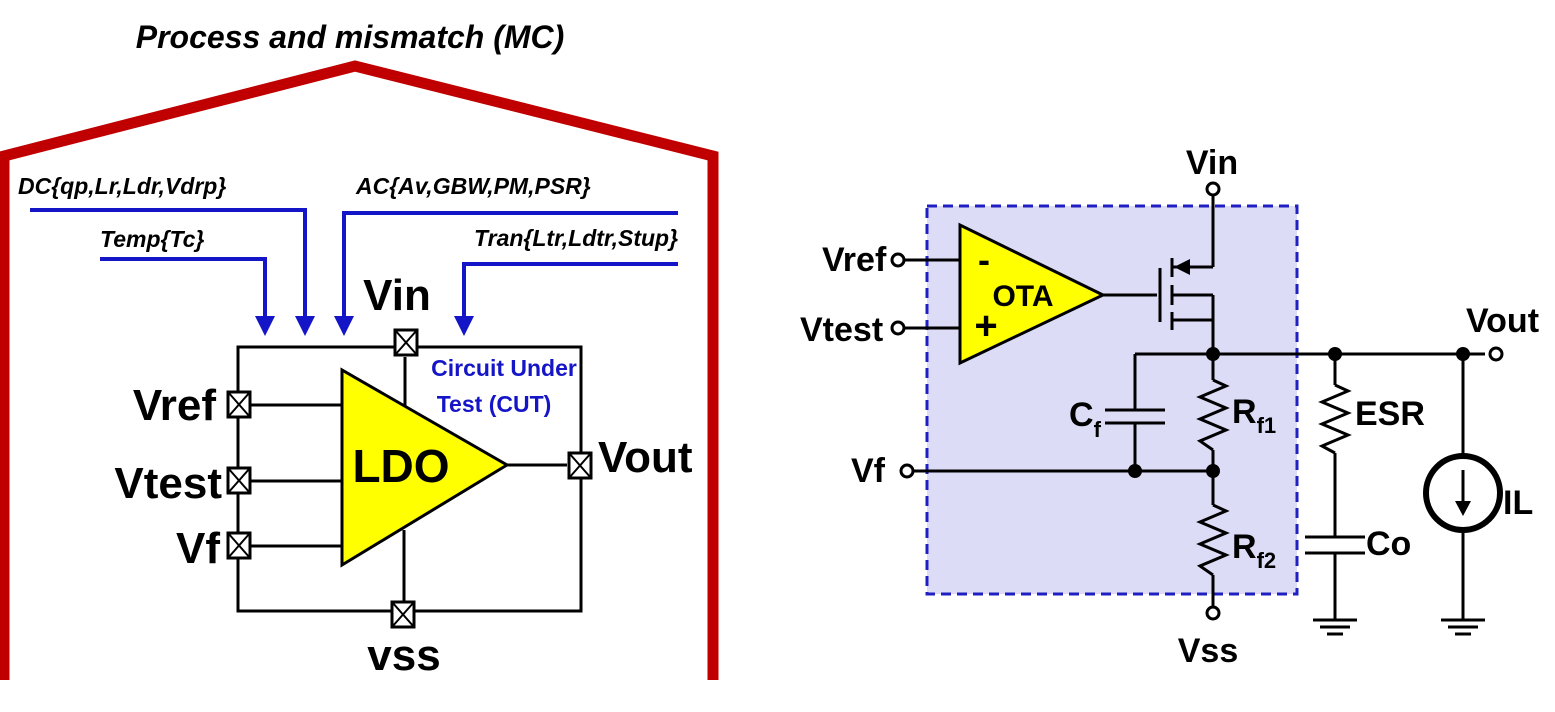 This screenshot has width=1555, height=712. Describe the element at coordinates (239, 545) in the screenshot. I see `pin-vf` at that location.